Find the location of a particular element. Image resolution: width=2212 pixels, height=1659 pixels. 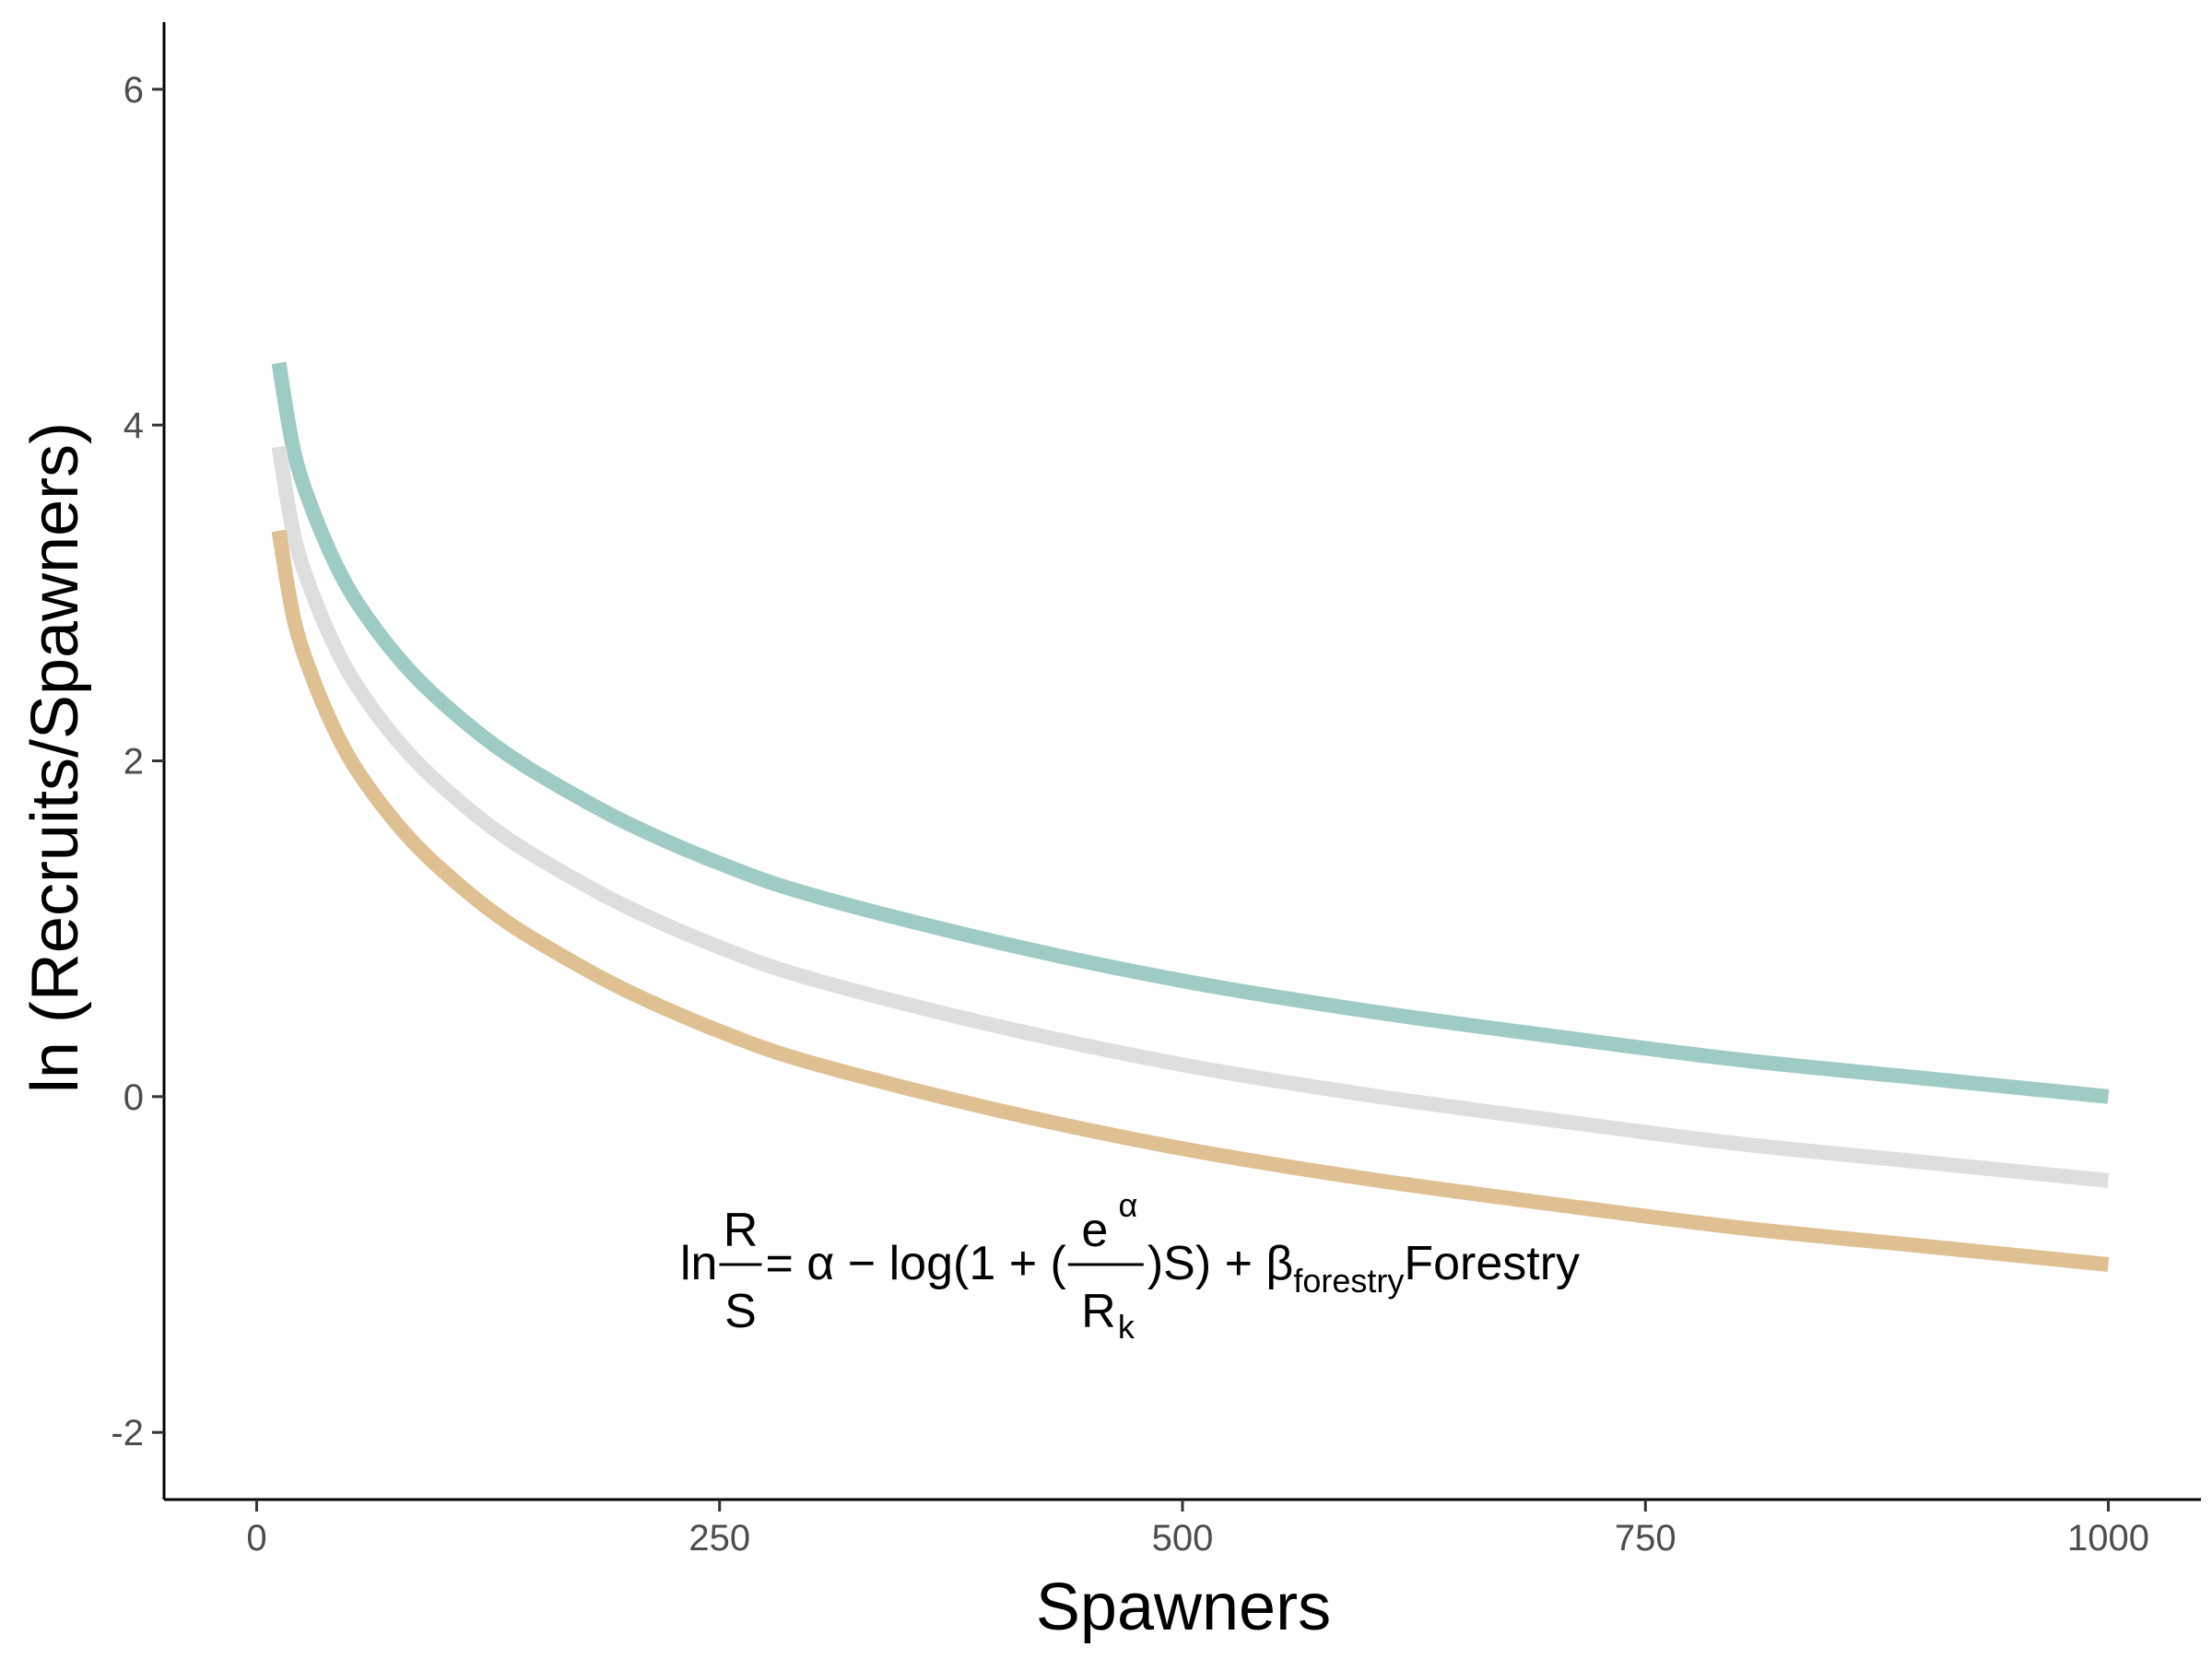

x-tick-label: 750 is located at coordinates (1646, 1538).